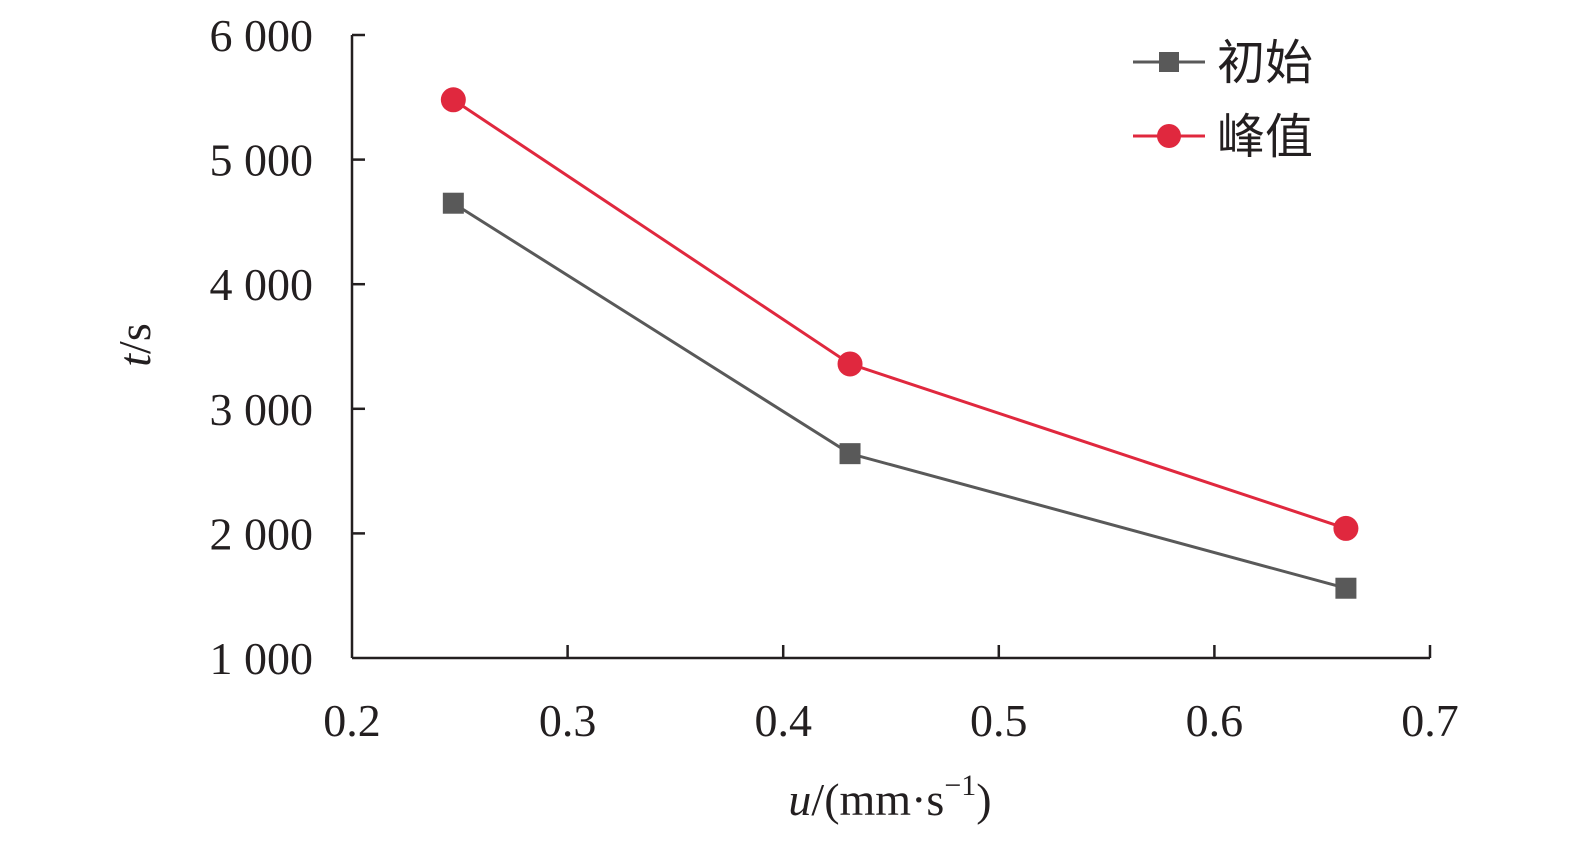 The image size is (1575, 841). Describe the element at coordinates (1215, 720) in the screenshot. I see `x-tick-label: 0.6` at that location.